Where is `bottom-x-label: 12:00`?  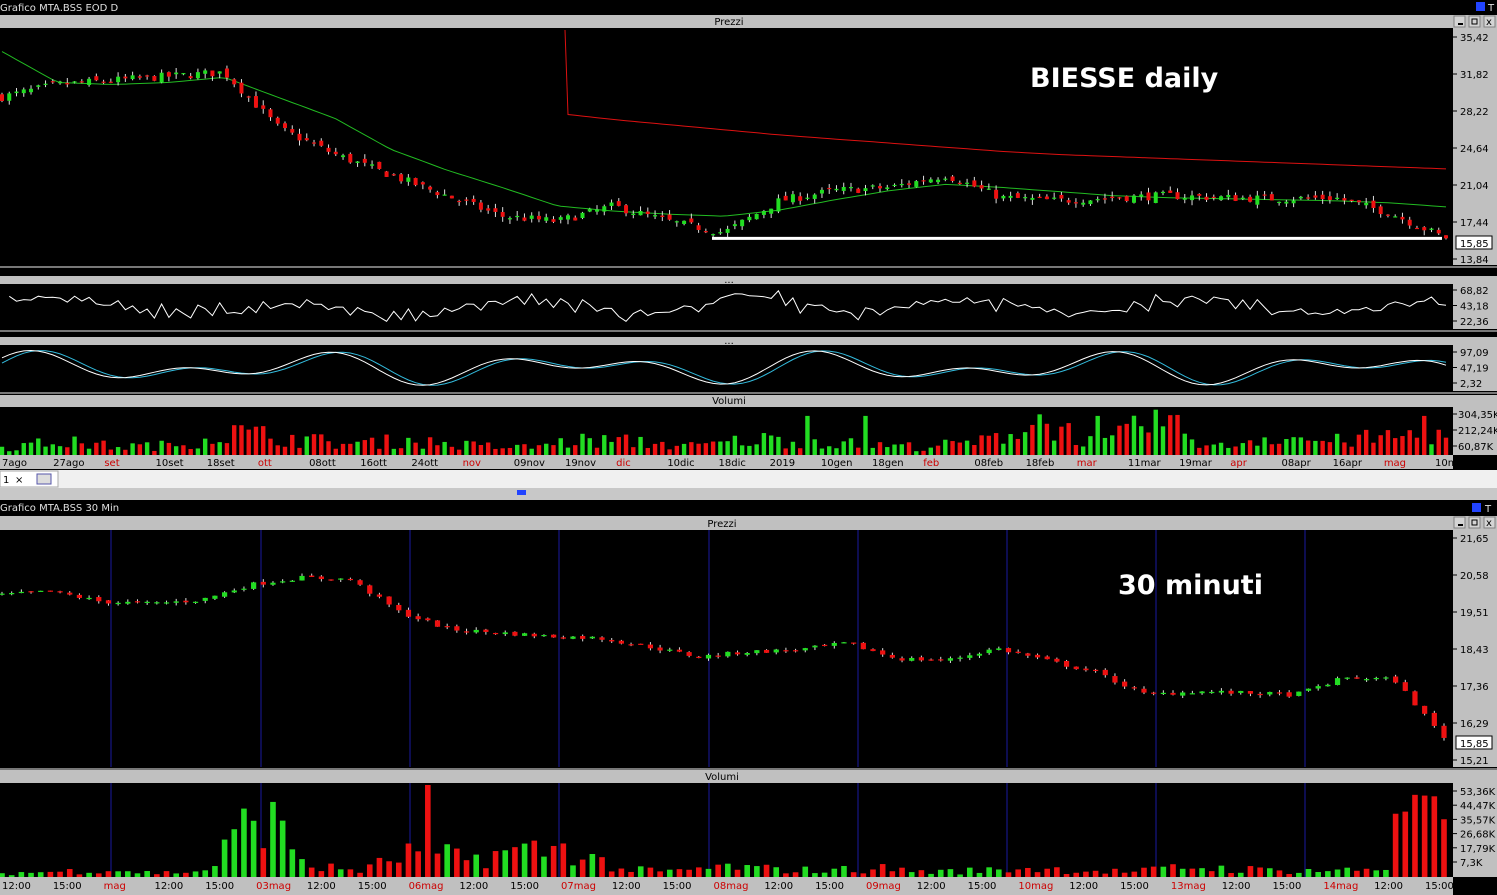 bottom-x-label: 12:00 is located at coordinates (168, 886).